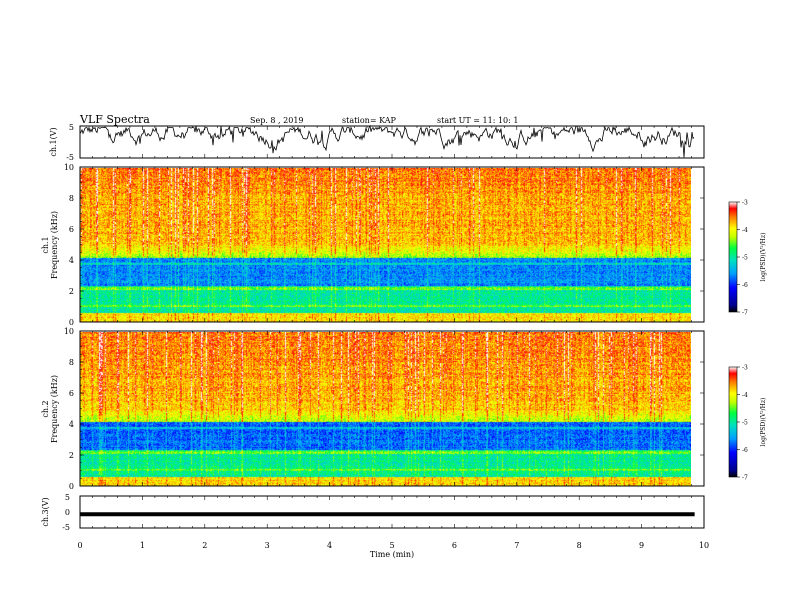 The width and height of the screenshot is (792, 612). Describe the element at coordinates (70, 157) in the screenshot. I see `ch1-ytick-bottom: -5` at that location.